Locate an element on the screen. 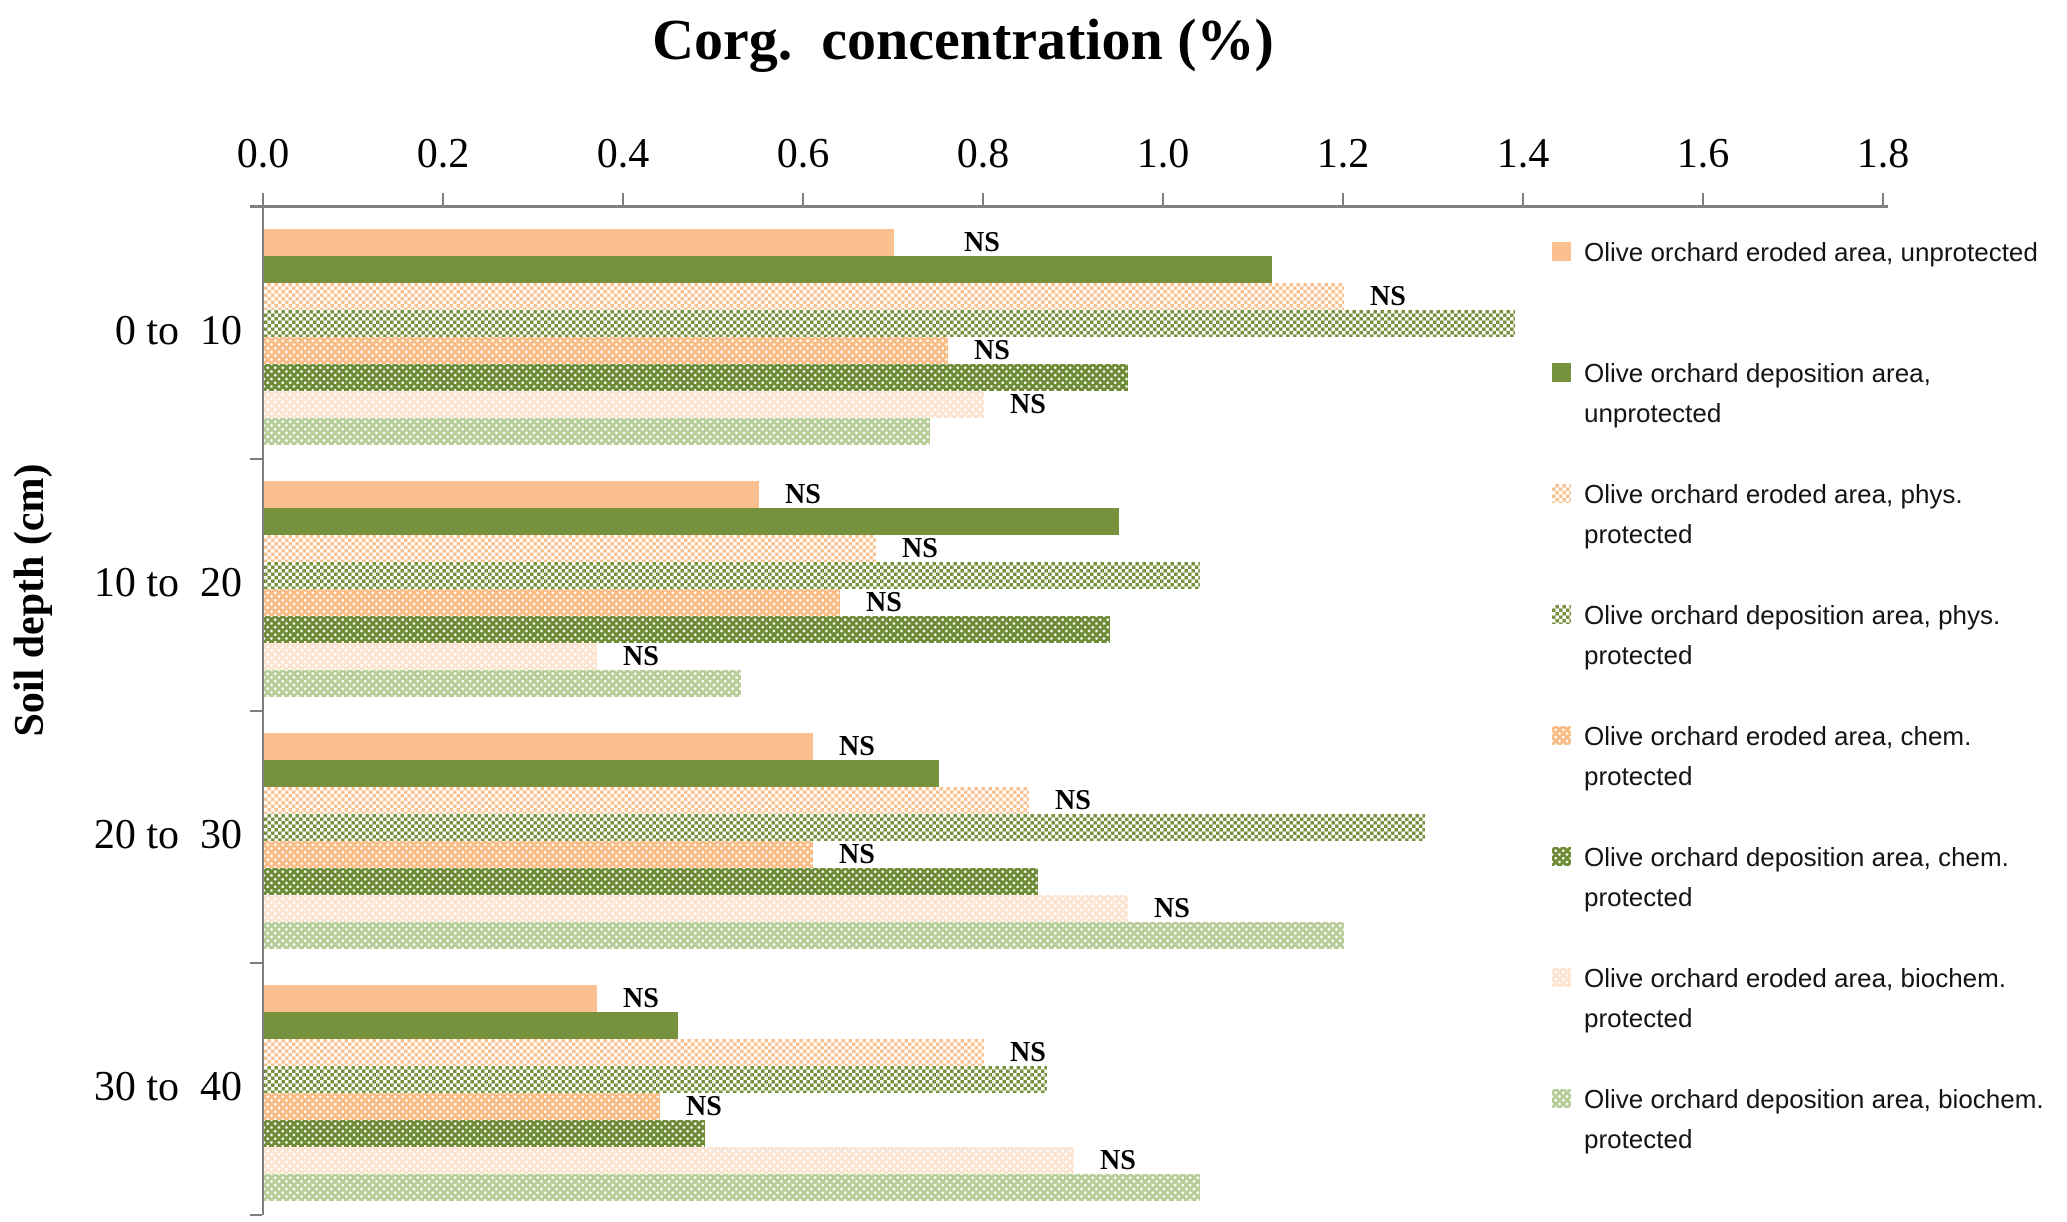 Image resolution: width=2067 pixels, height=1222 pixels. x-axis-tick-label: 0.8 is located at coordinates (983, 154).